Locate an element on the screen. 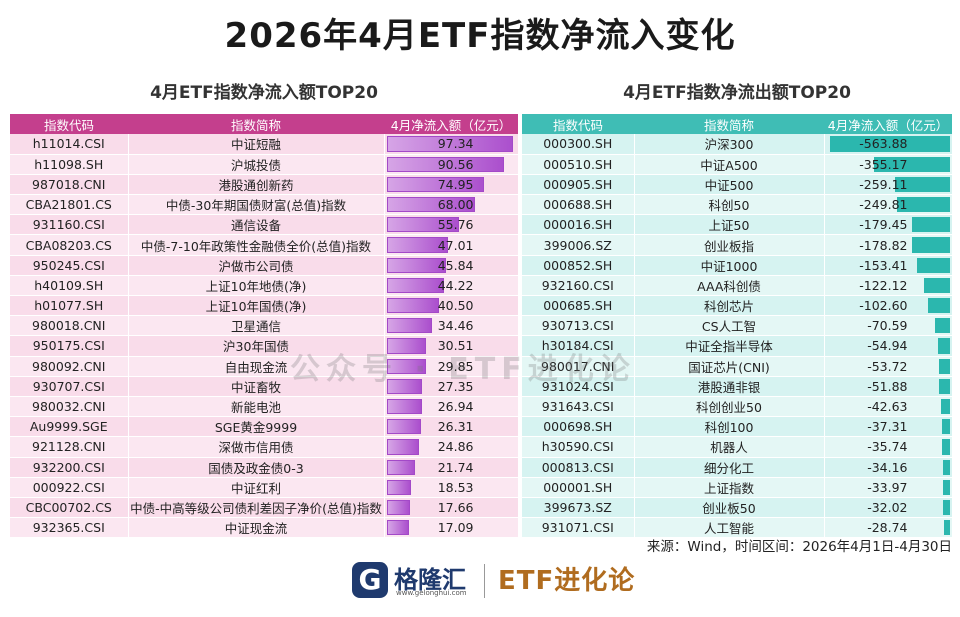  outflow-table-row: 399673.SZ 创业板50 -32.02 is located at coordinates (737, 508).